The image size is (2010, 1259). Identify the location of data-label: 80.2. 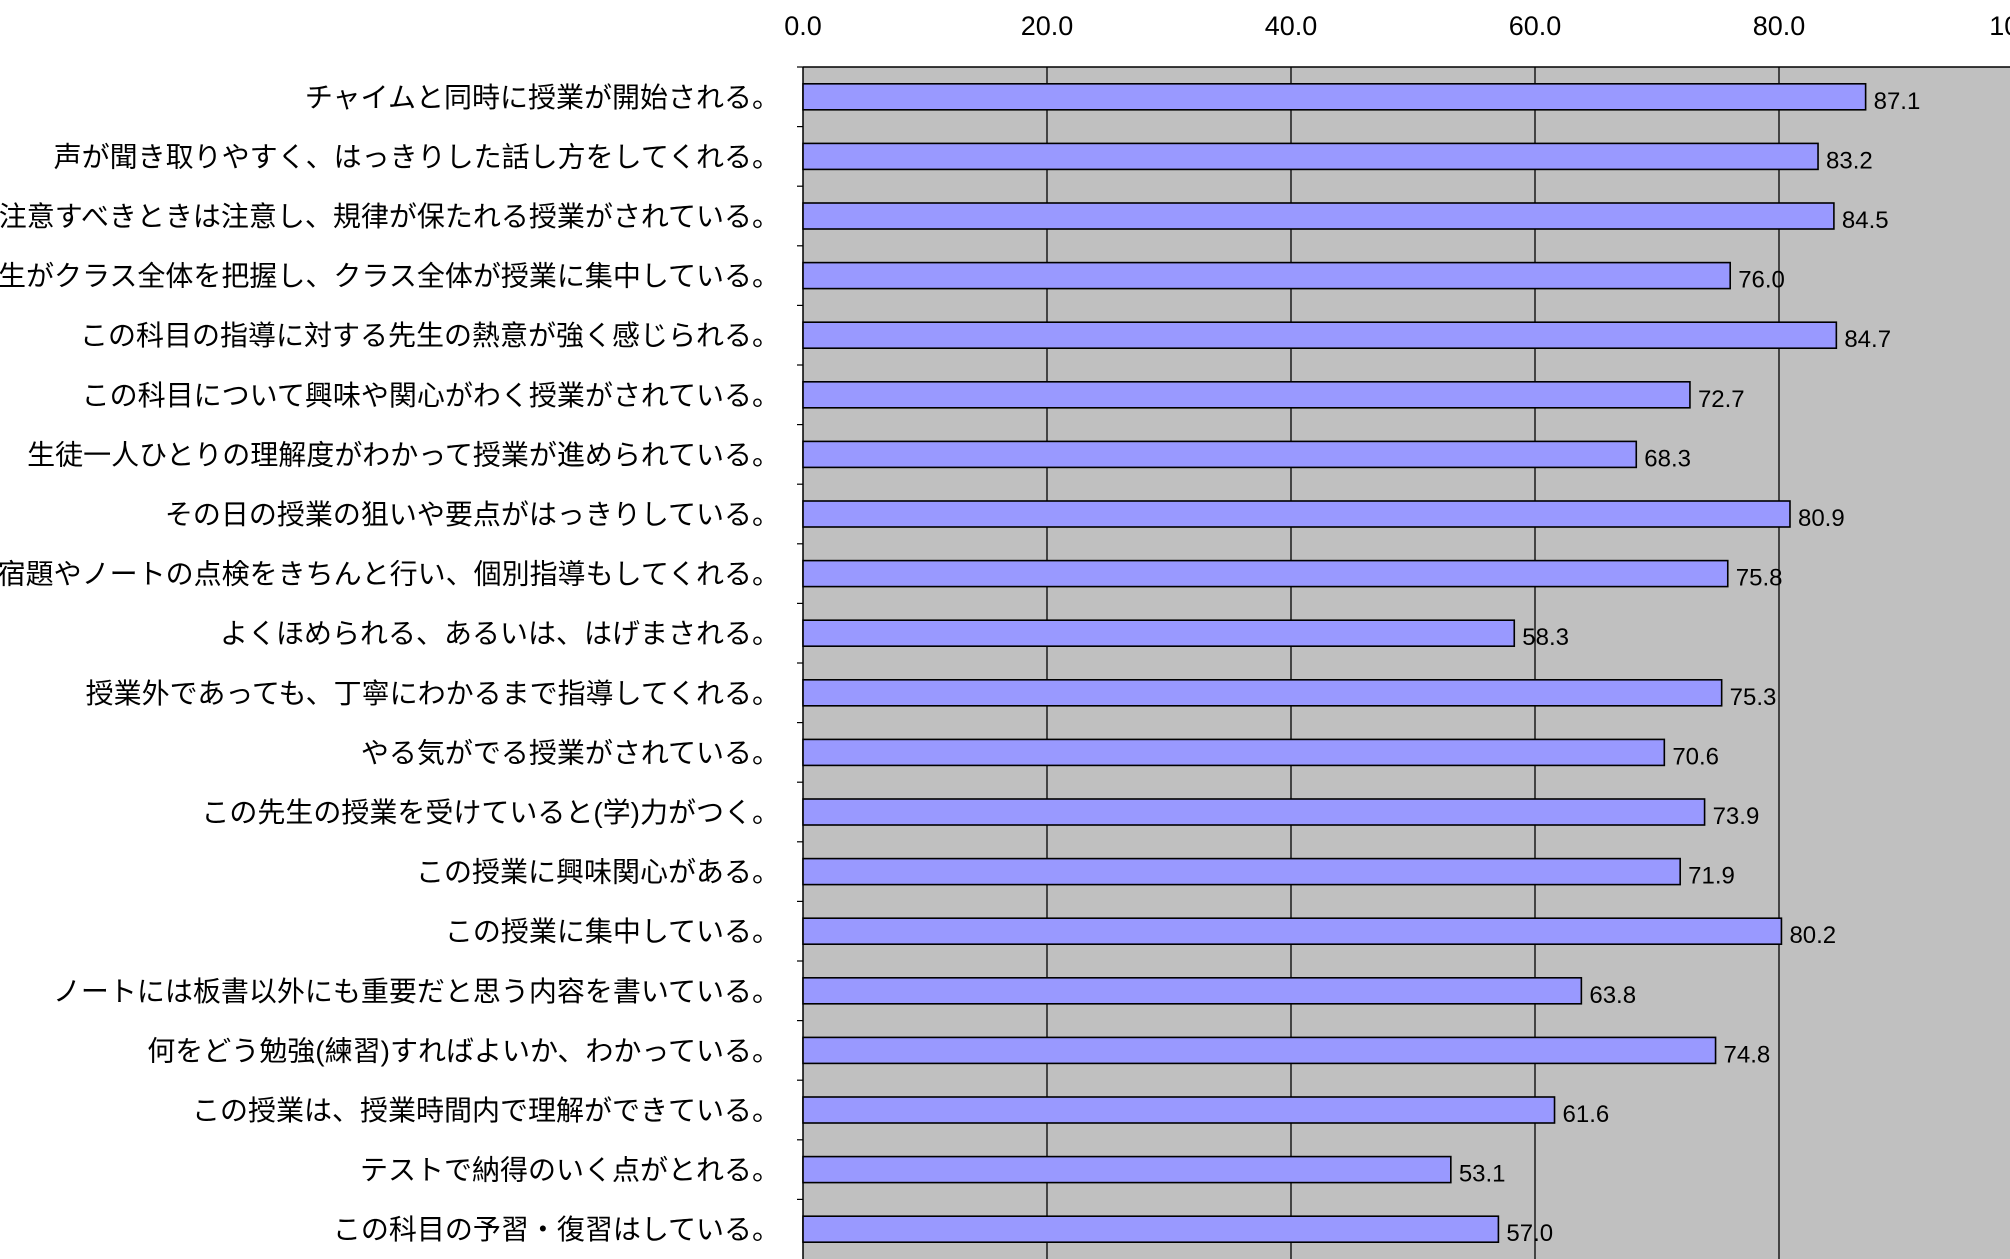
(1812, 935).